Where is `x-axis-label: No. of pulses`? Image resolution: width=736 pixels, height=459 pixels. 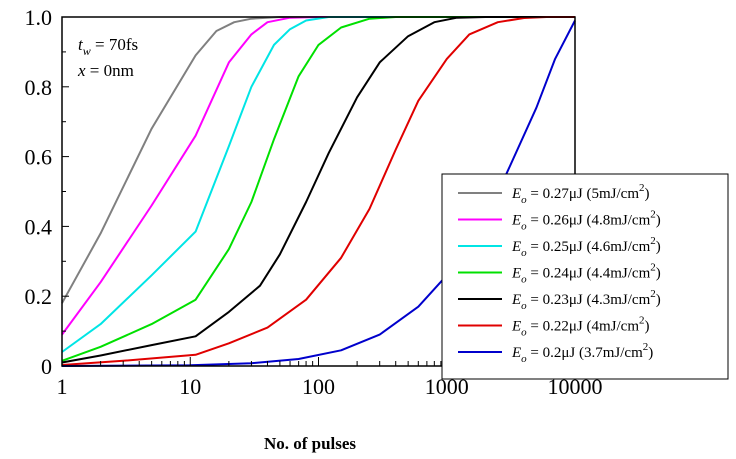
x-axis-label: No. of pulses is located at coordinates (310, 443).